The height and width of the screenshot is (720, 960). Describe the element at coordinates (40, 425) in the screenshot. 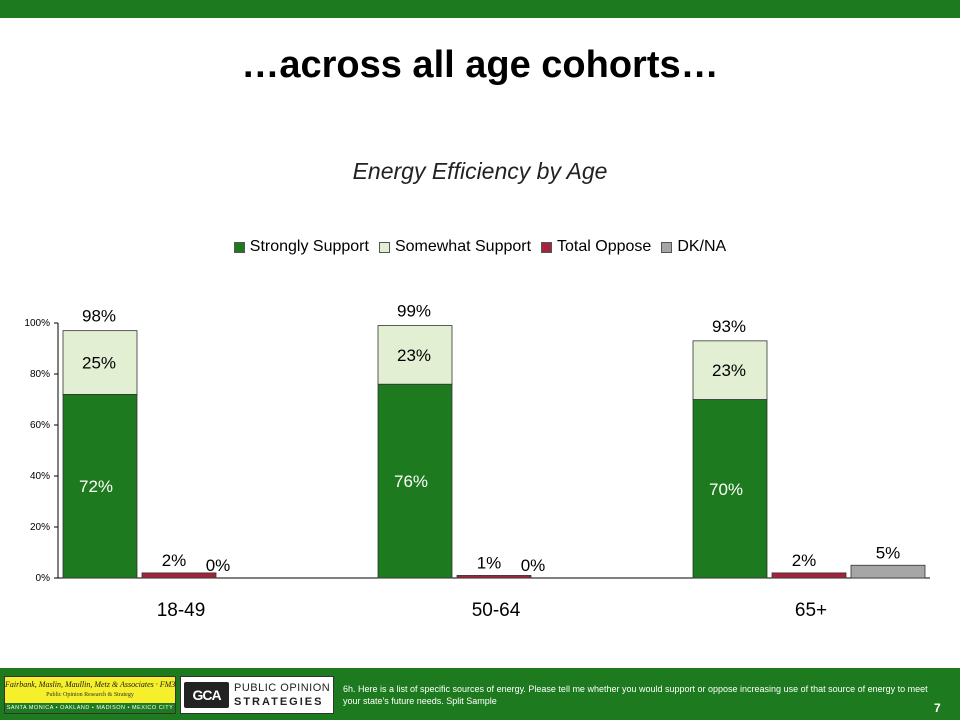

I see `y-tick-label: 60%` at that location.